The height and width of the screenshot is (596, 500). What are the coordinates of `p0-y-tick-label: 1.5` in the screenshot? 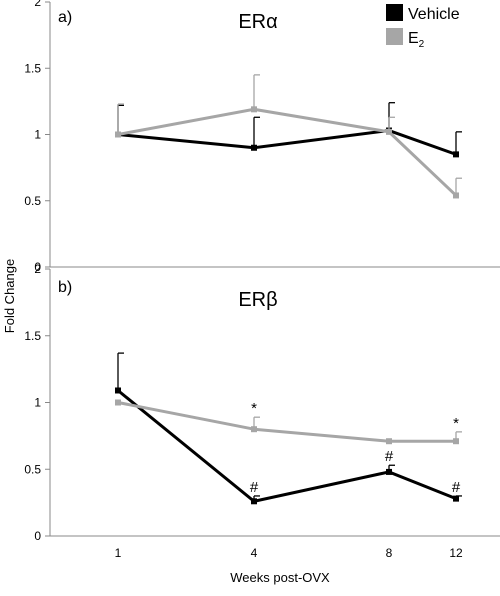 It's located at (32, 68).